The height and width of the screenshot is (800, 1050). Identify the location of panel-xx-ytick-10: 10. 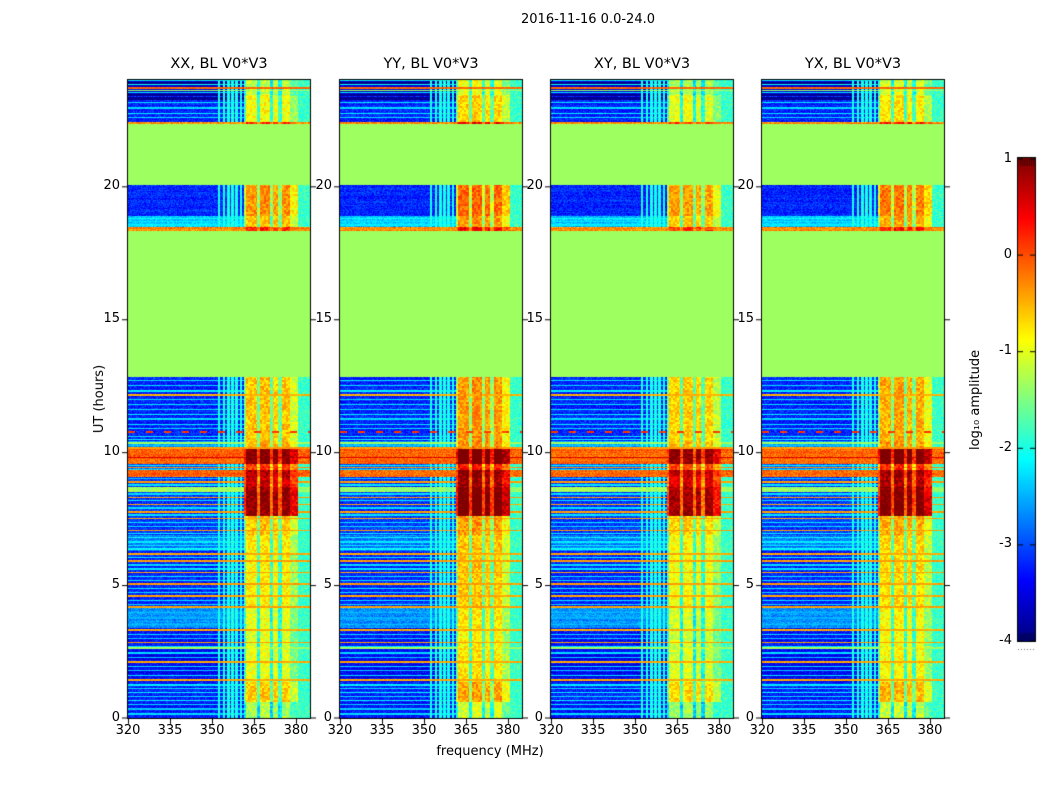
(111, 452).